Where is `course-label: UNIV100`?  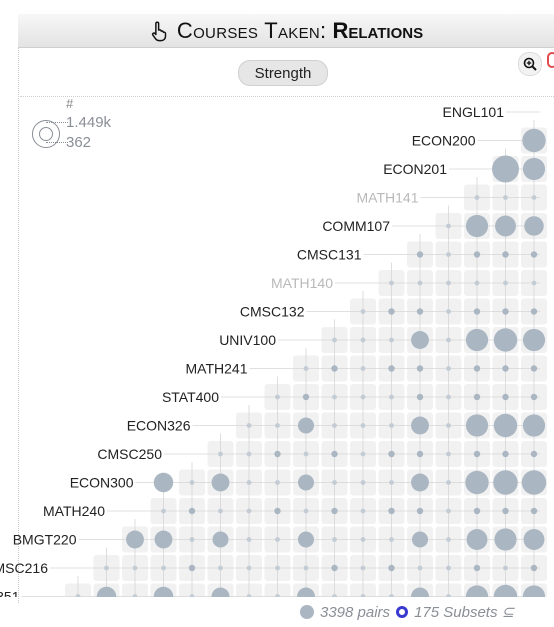 course-label: UNIV100 is located at coordinates (247, 340).